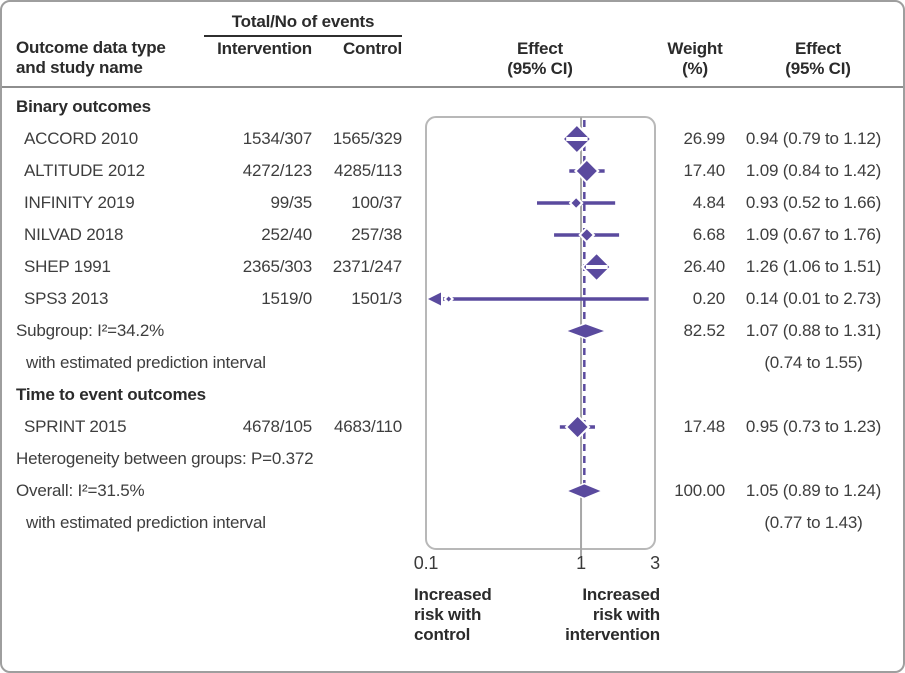  Describe the element at coordinates (813, 234) in the screenshot. I see `effect-ci-cell: 1.09 (0.67 to 1.76)` at that location.